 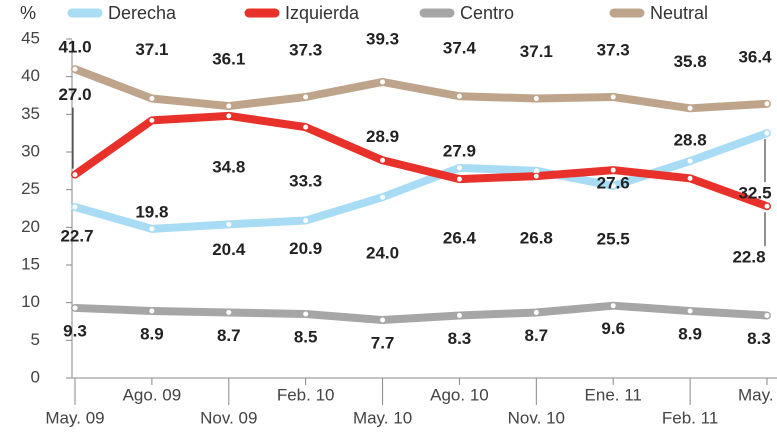 I want to click on legend-label: Izquierda, so click(x=322, y=13).